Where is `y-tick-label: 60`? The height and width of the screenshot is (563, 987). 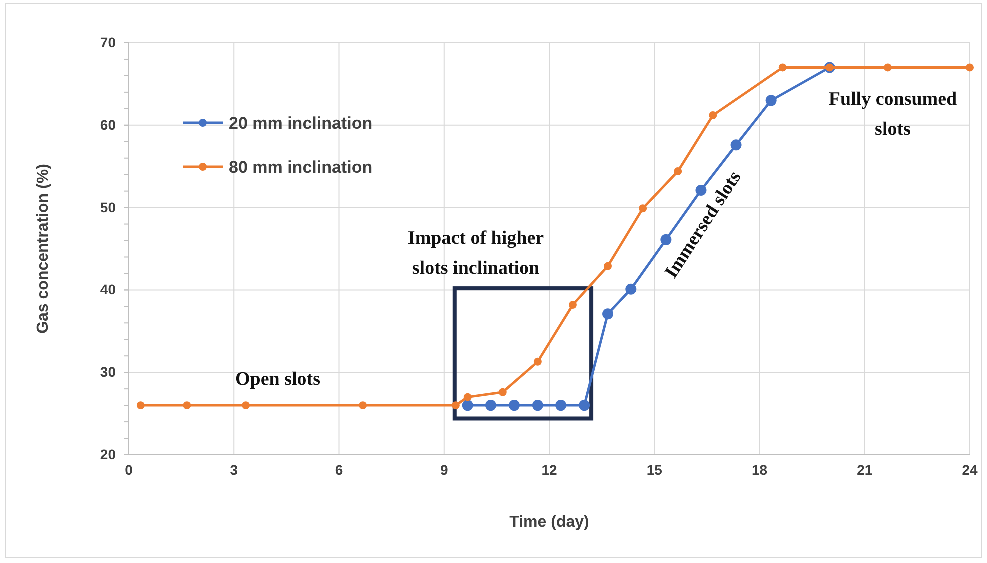
y-tick-label: 60 is located at coordinates (108, 124).